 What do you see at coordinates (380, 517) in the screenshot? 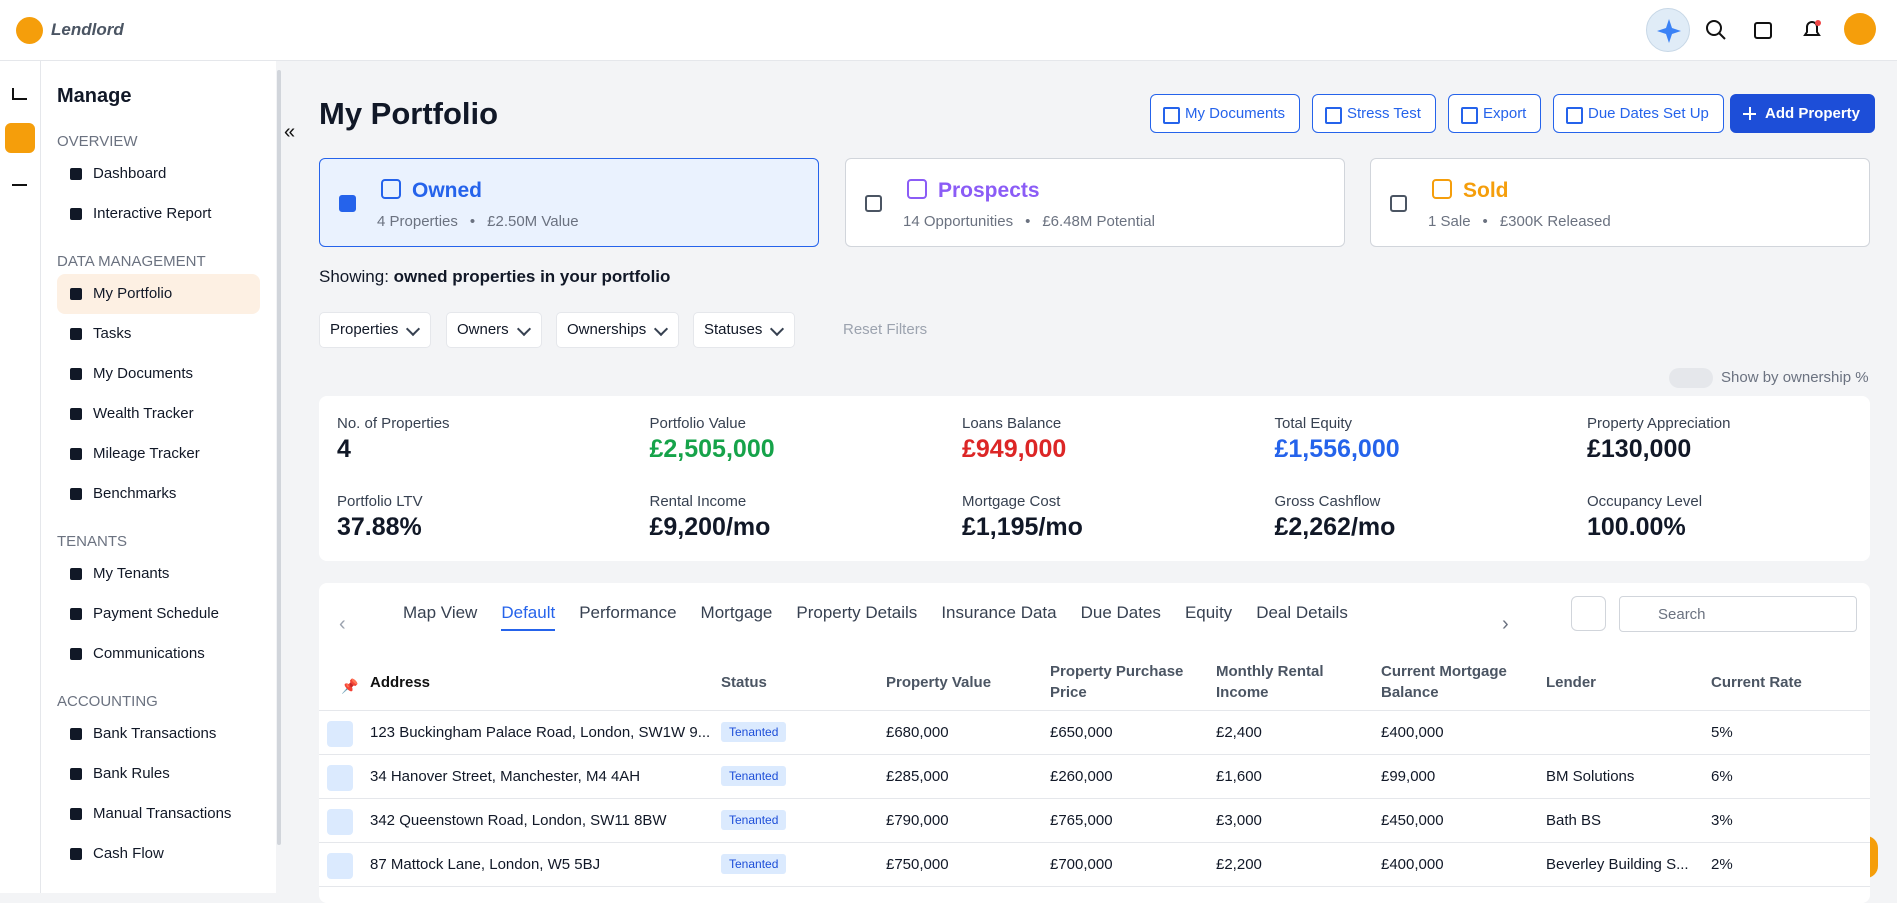
I see `metric: Portfolio LTV 37.88%` at bounding box center [380, 517].